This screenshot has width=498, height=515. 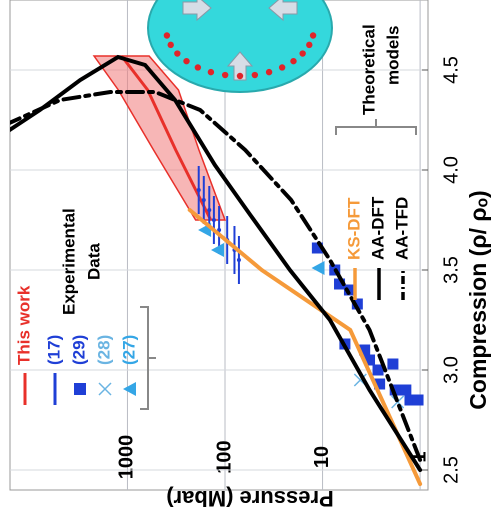 I want to click on x-tick-label: 3.5, so click(x=451, y=270).